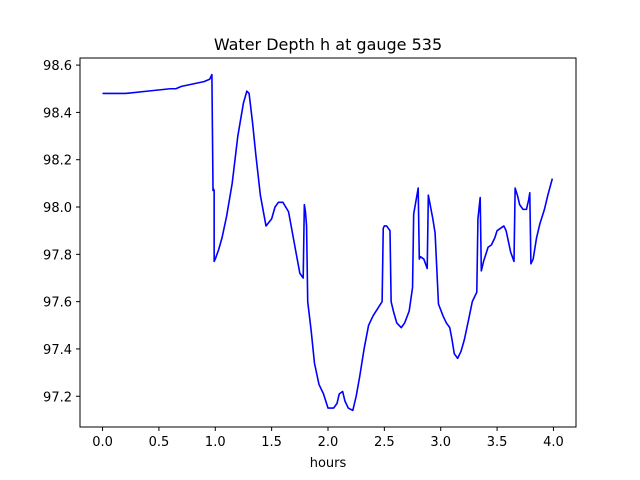 The width and height of the screenshot is (640, 480). What do you see at coordinates (159, 442) in the screenshot?
I see `x-tick-label: 0.5` at bounding box center [159, 442].